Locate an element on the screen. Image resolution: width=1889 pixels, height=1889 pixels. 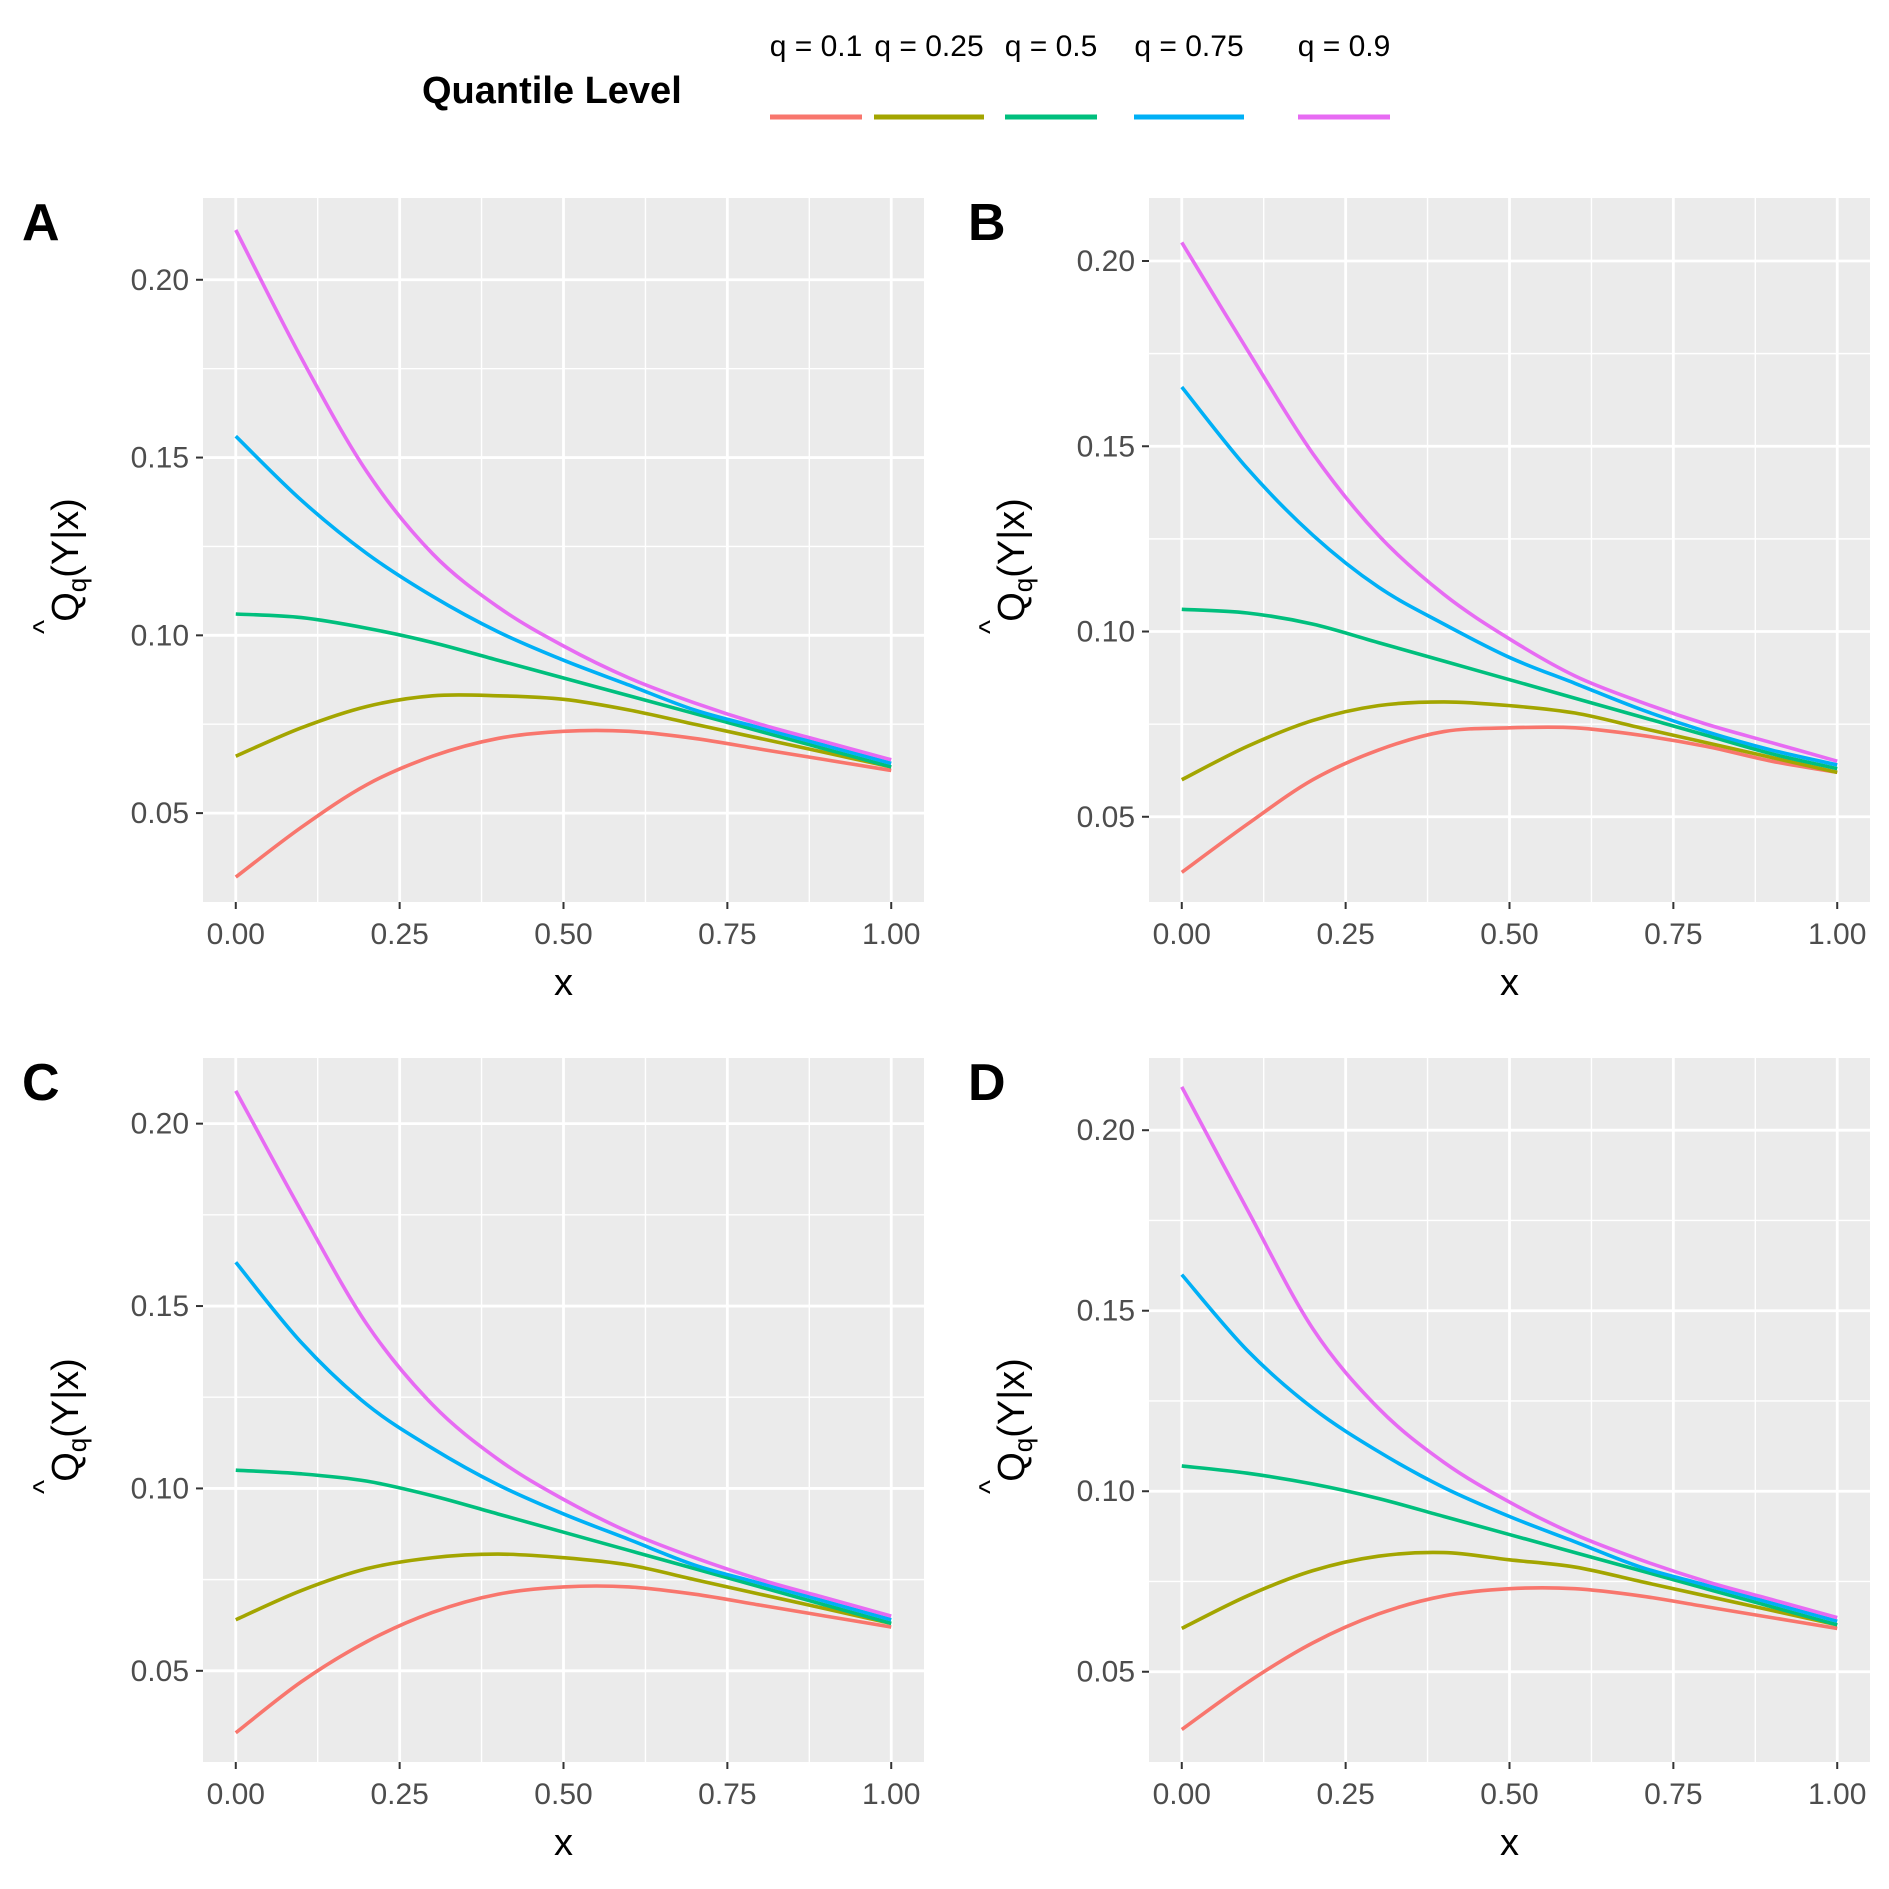
panel-letter: A is located at coordinates (41, 223).